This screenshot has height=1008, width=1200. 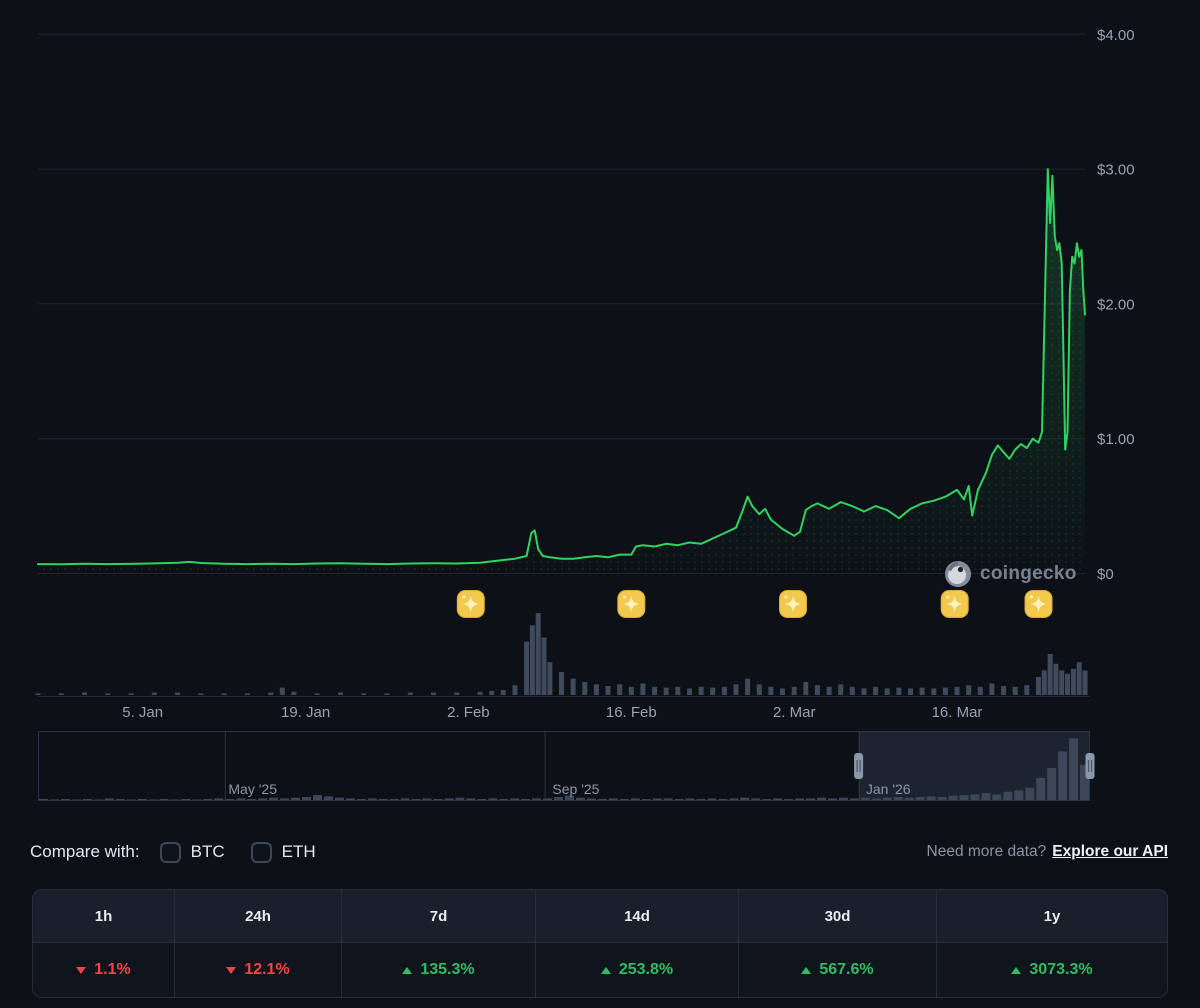 What do you see at coordinates (958, 574) in the screenshot?
I see `coingecko-logo-icon` at bounding box center [958, 574].